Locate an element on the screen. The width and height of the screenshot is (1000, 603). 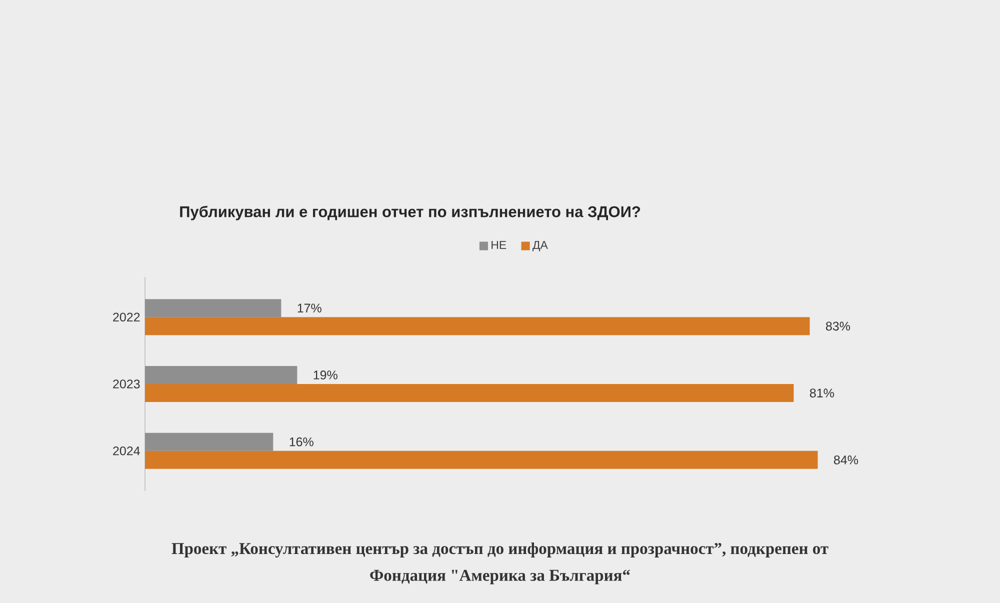
text: Проект „Консултативен център за достъп до информация и прозрачност”, подкрепен от is located at coordinates (500, 550).